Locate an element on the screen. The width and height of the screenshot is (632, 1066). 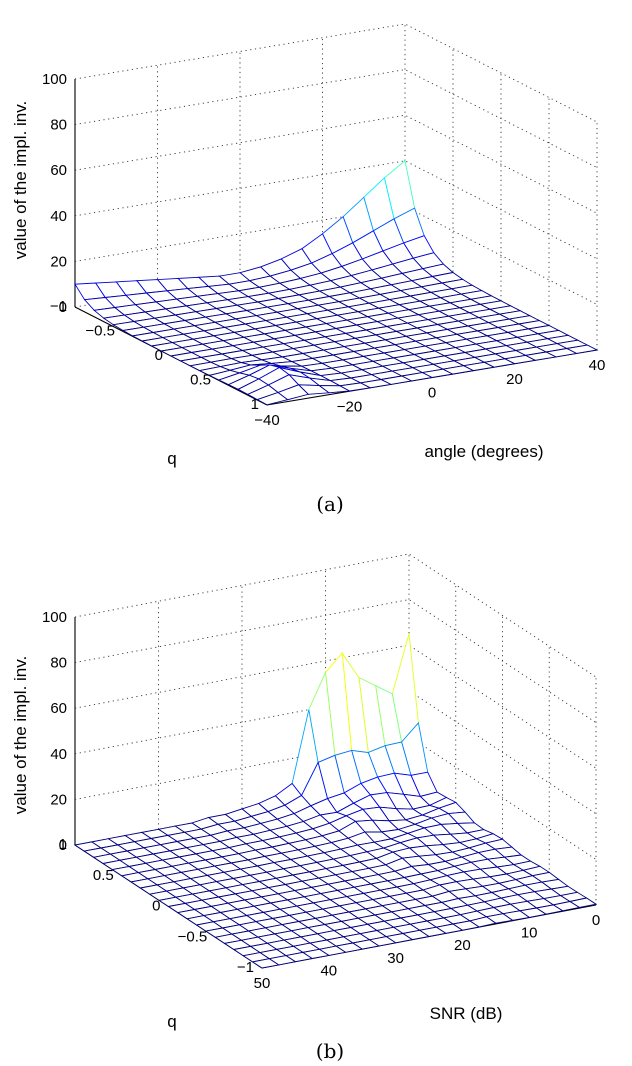
q-axis-label-b: q is located at coordinates (171, 1021).